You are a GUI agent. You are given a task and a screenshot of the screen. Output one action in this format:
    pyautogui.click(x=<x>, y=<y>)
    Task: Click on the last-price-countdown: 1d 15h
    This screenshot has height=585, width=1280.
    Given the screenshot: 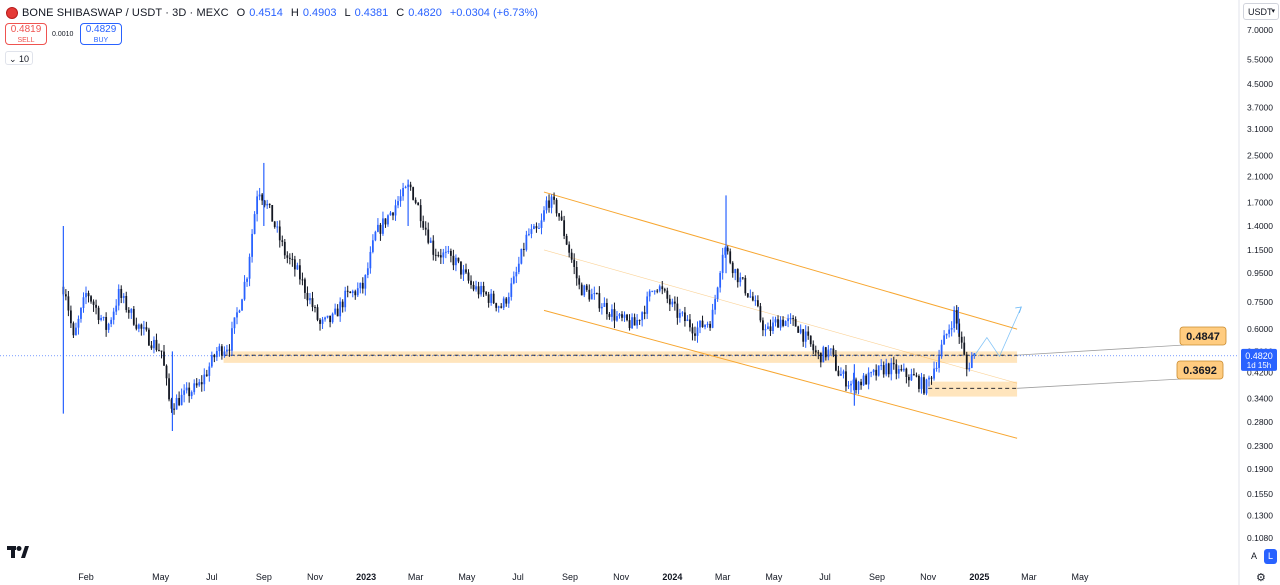 What is the action you would take?
    pyautogui.click(x=1259, y=365)
    